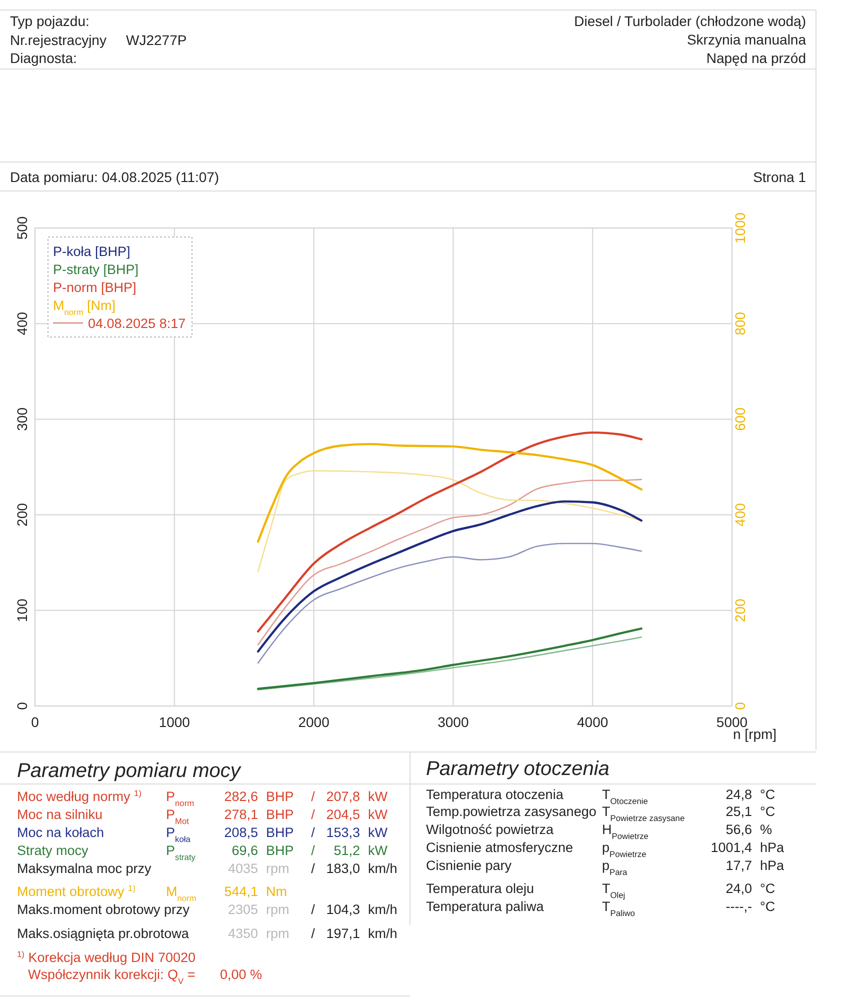  What do you see at coordinates (746, 40) in the screenshot?
I see `text: Skrzynia manualna` at bounding box center [746, 40].